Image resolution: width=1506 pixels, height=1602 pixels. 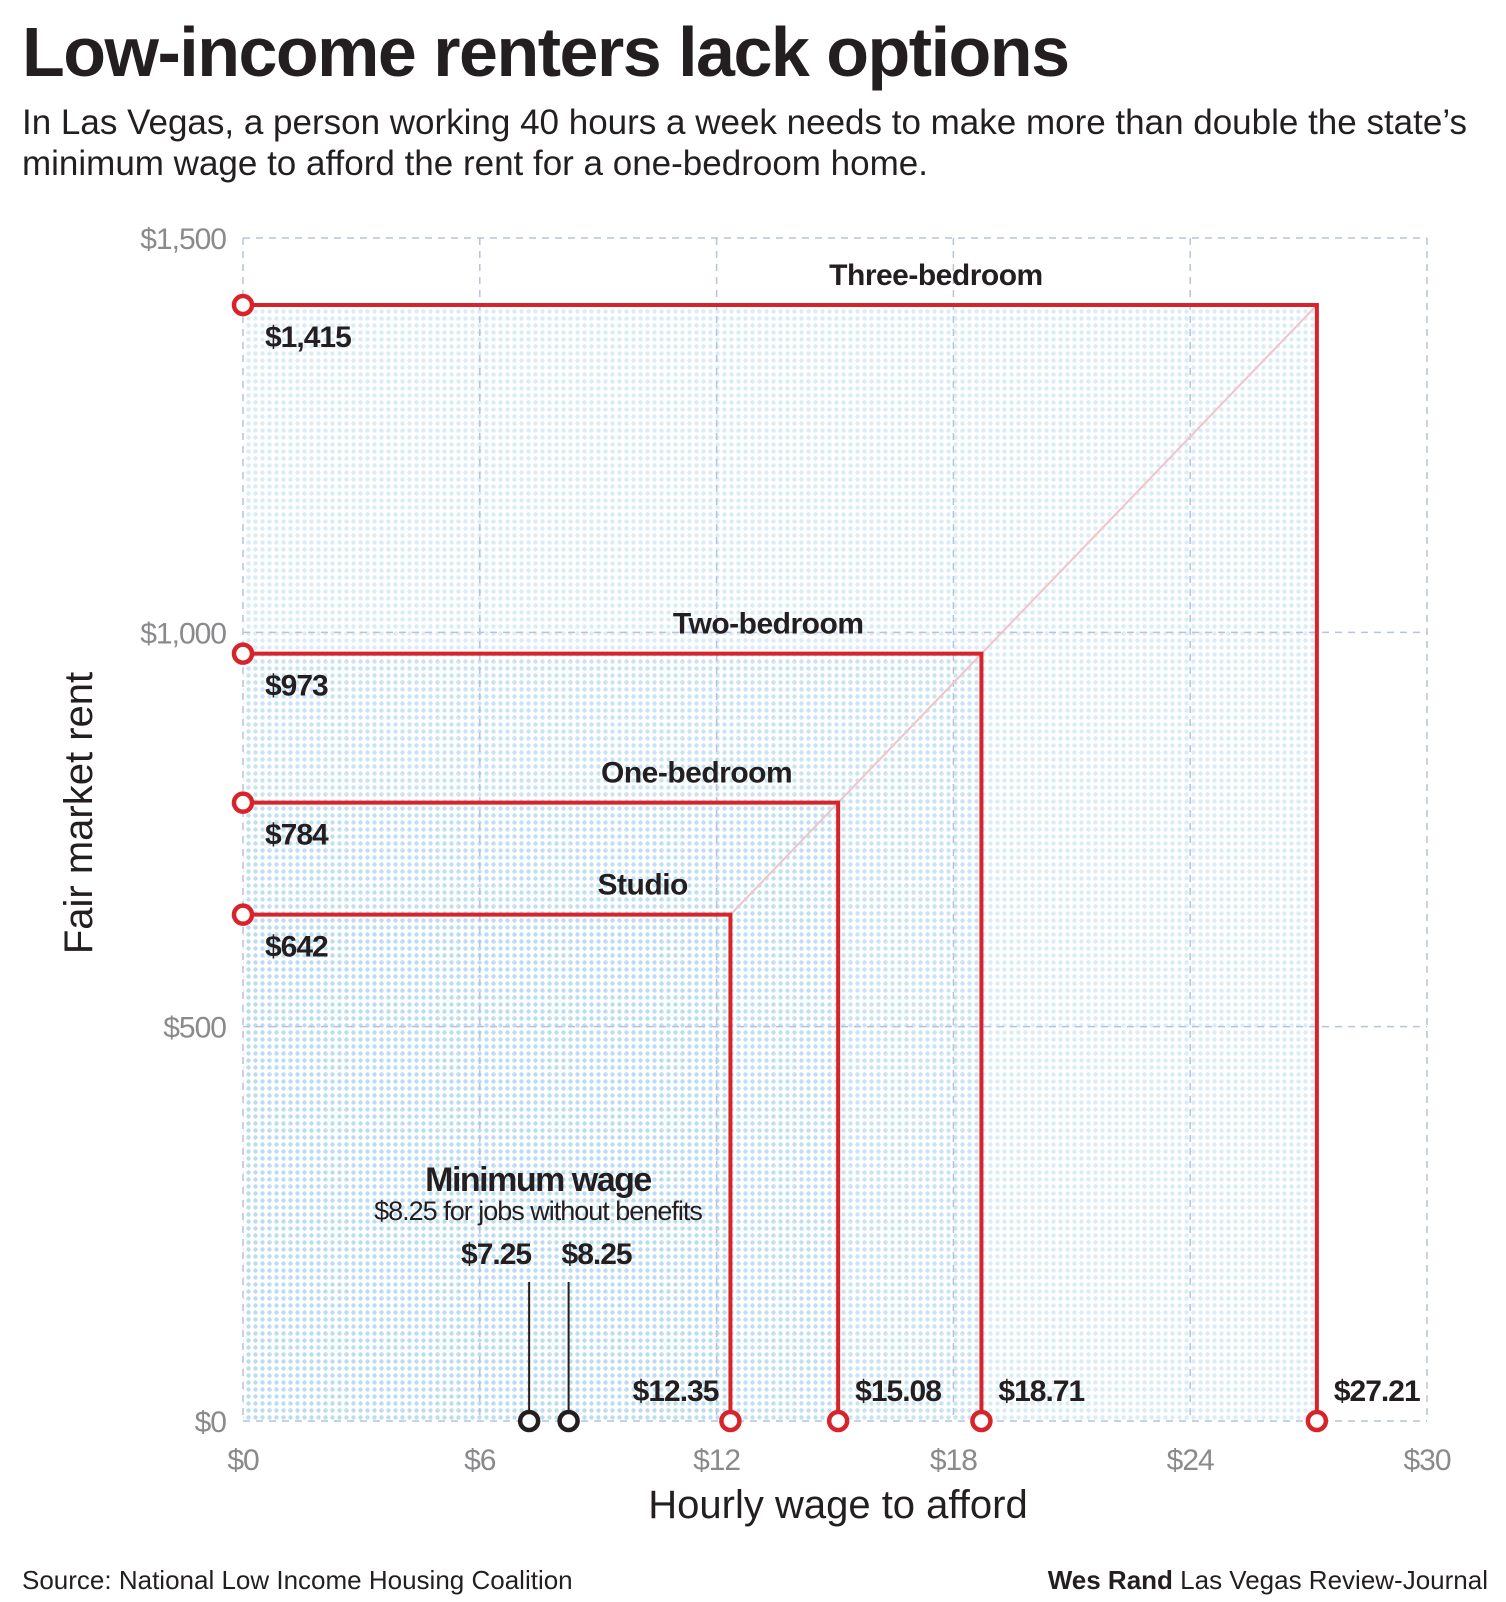 I want to click on wage-point-three-bedroom, so click(x=1317, y=1421).